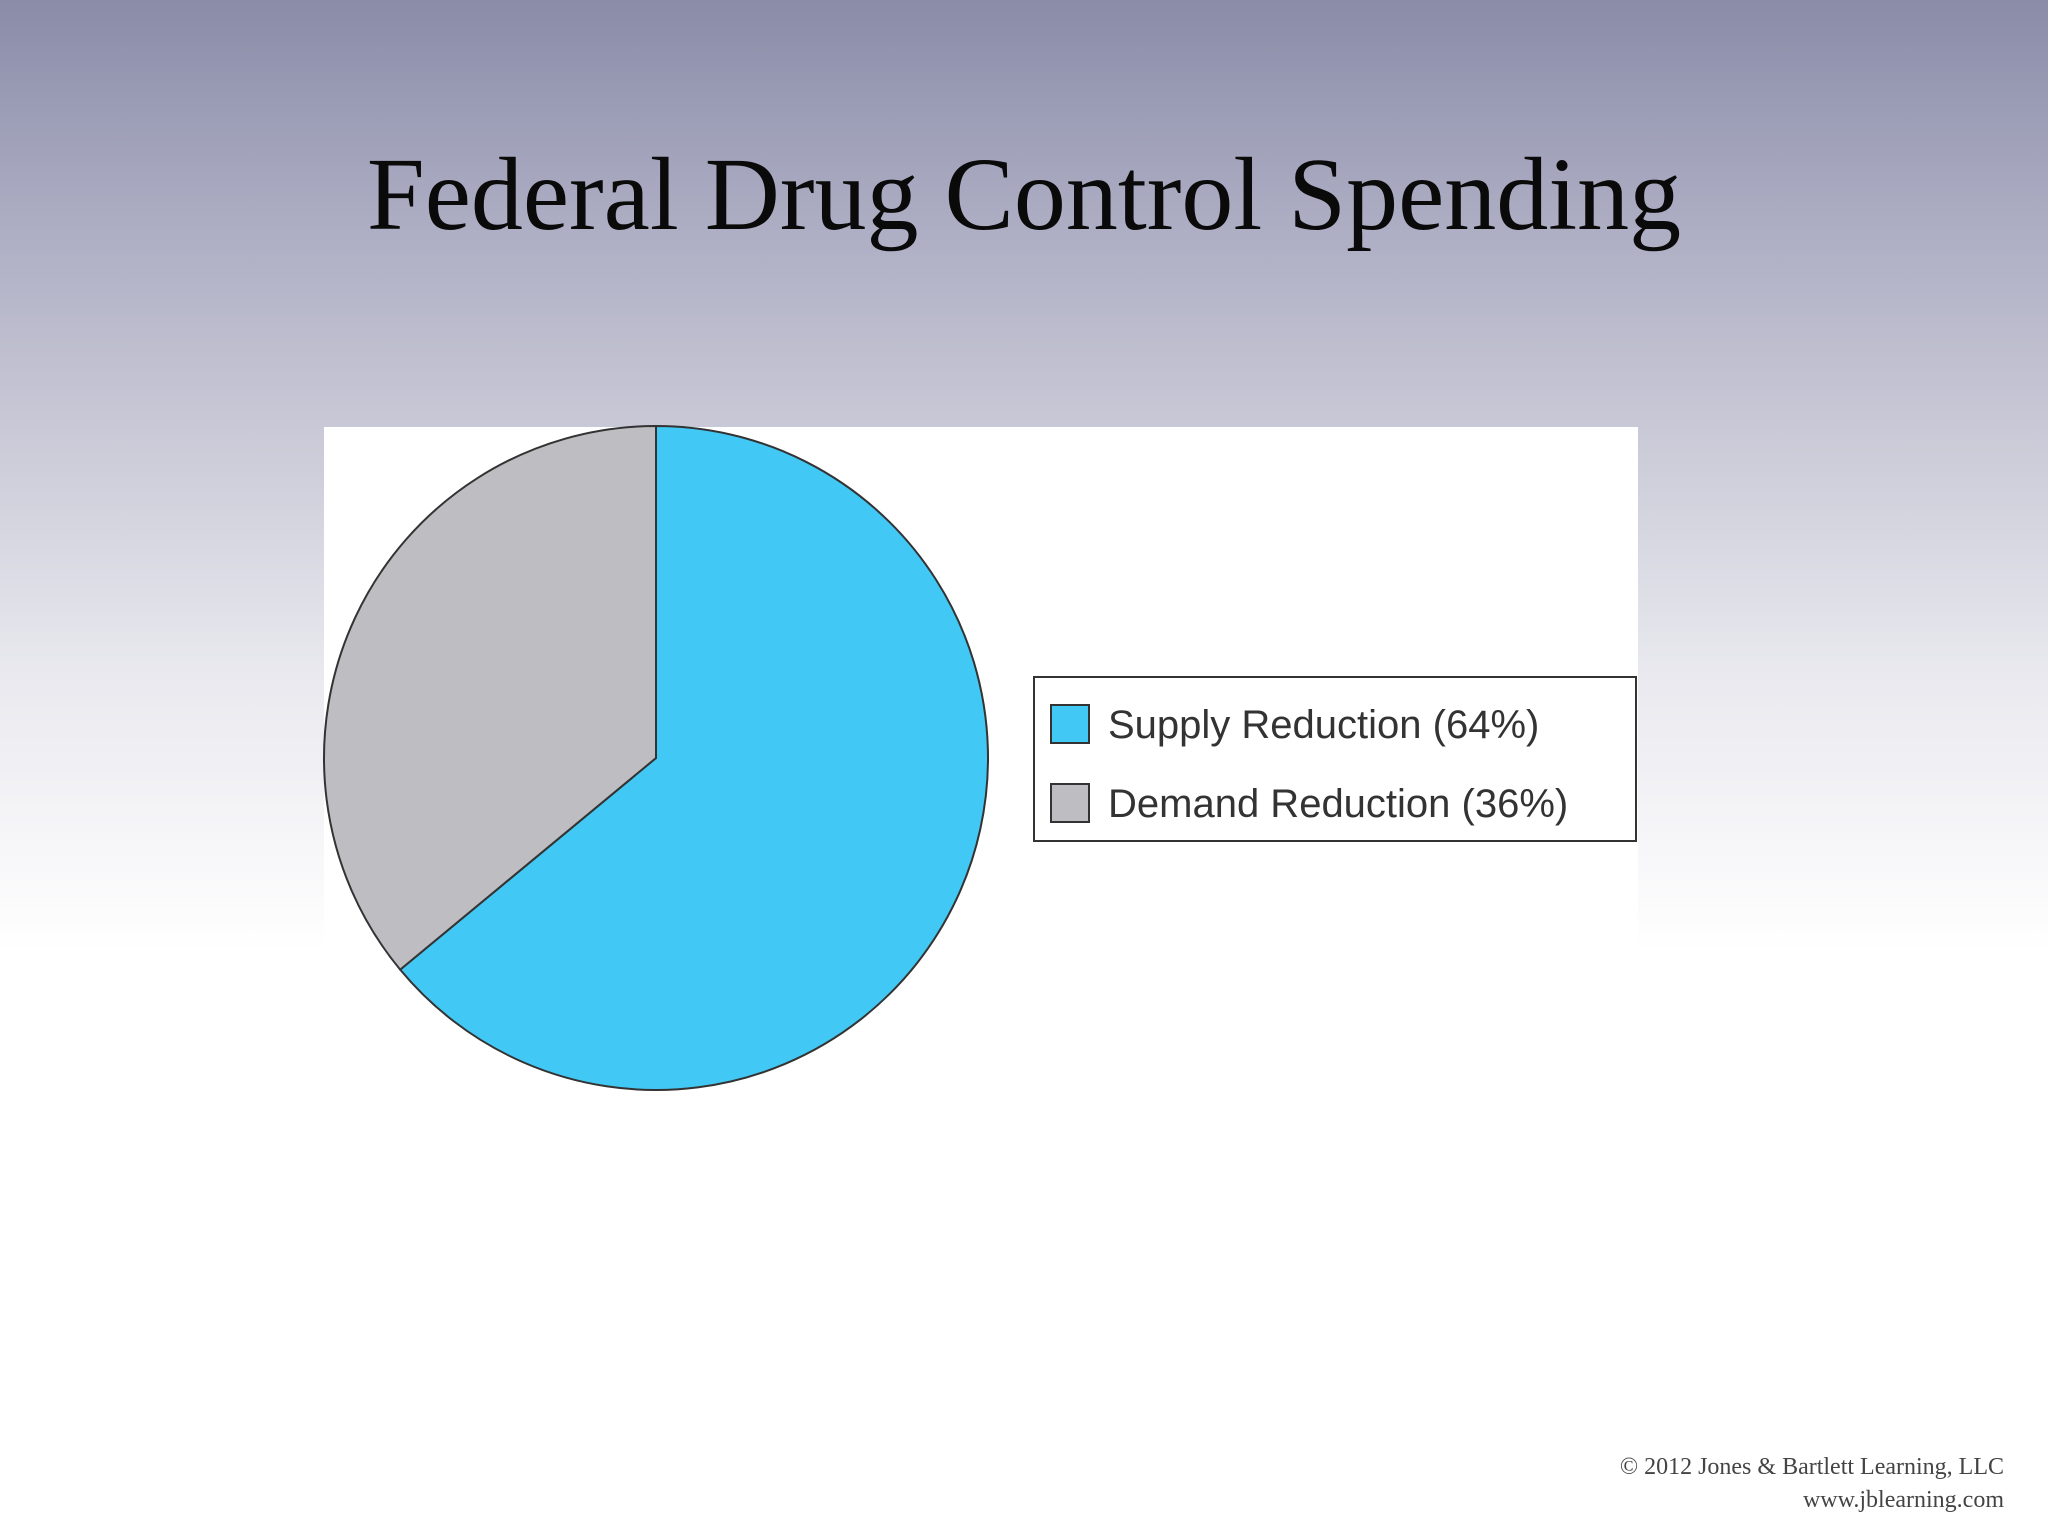 The height and width of the screenshot is (1536, 2048). What do you see at coordinates (693, 757) in the screenshot?
I see `pie-slice-supply` at bounding box center [693, 757].